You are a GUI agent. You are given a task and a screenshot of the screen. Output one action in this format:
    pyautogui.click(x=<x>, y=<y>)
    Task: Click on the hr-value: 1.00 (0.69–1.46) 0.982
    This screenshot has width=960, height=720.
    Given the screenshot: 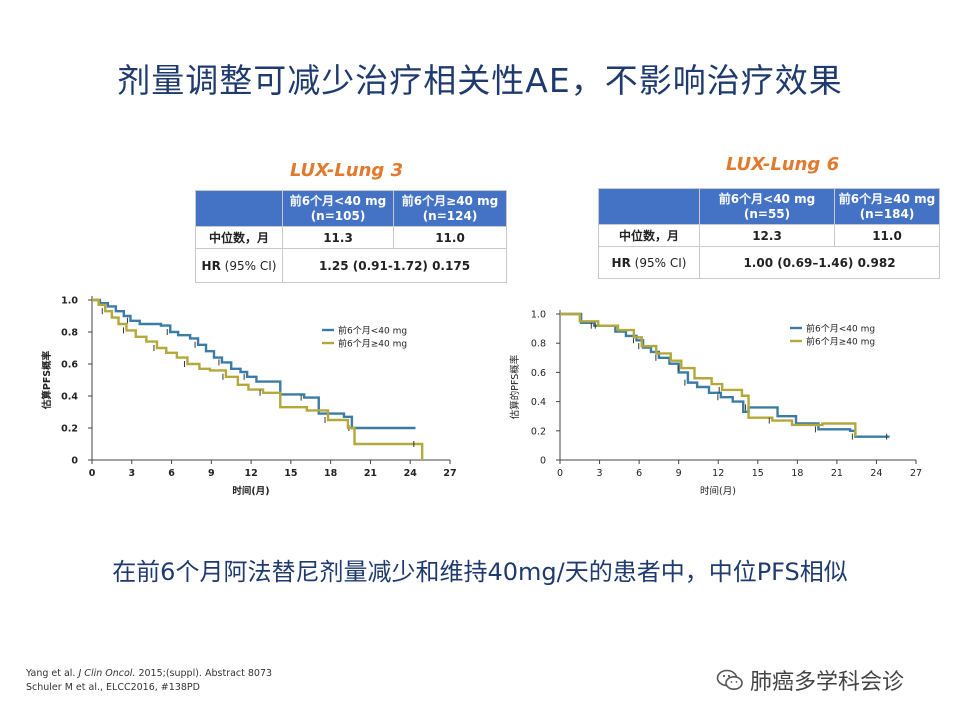 What is the action you would take?
    pyautogui.click(x=819, y=262)
    